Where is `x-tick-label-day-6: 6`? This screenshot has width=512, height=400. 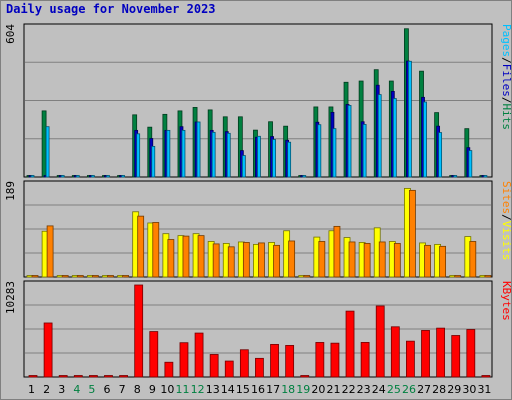
x-tick-label-day-6: 6 is located at coordinates (107, 389).